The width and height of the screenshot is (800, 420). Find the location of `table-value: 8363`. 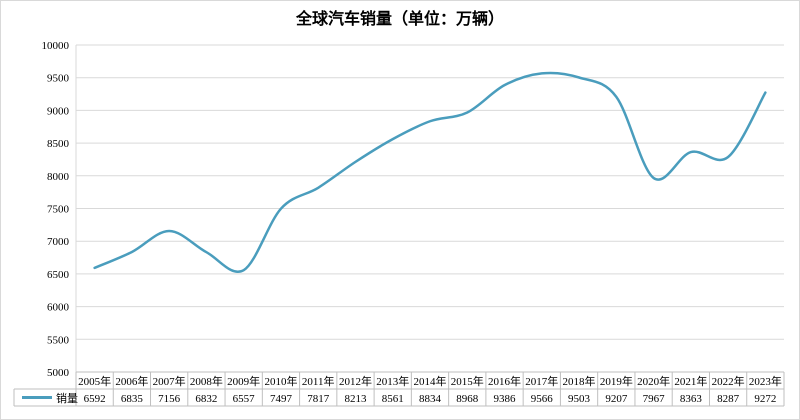

table-value: 8363 is located at coordinates (691, 399).